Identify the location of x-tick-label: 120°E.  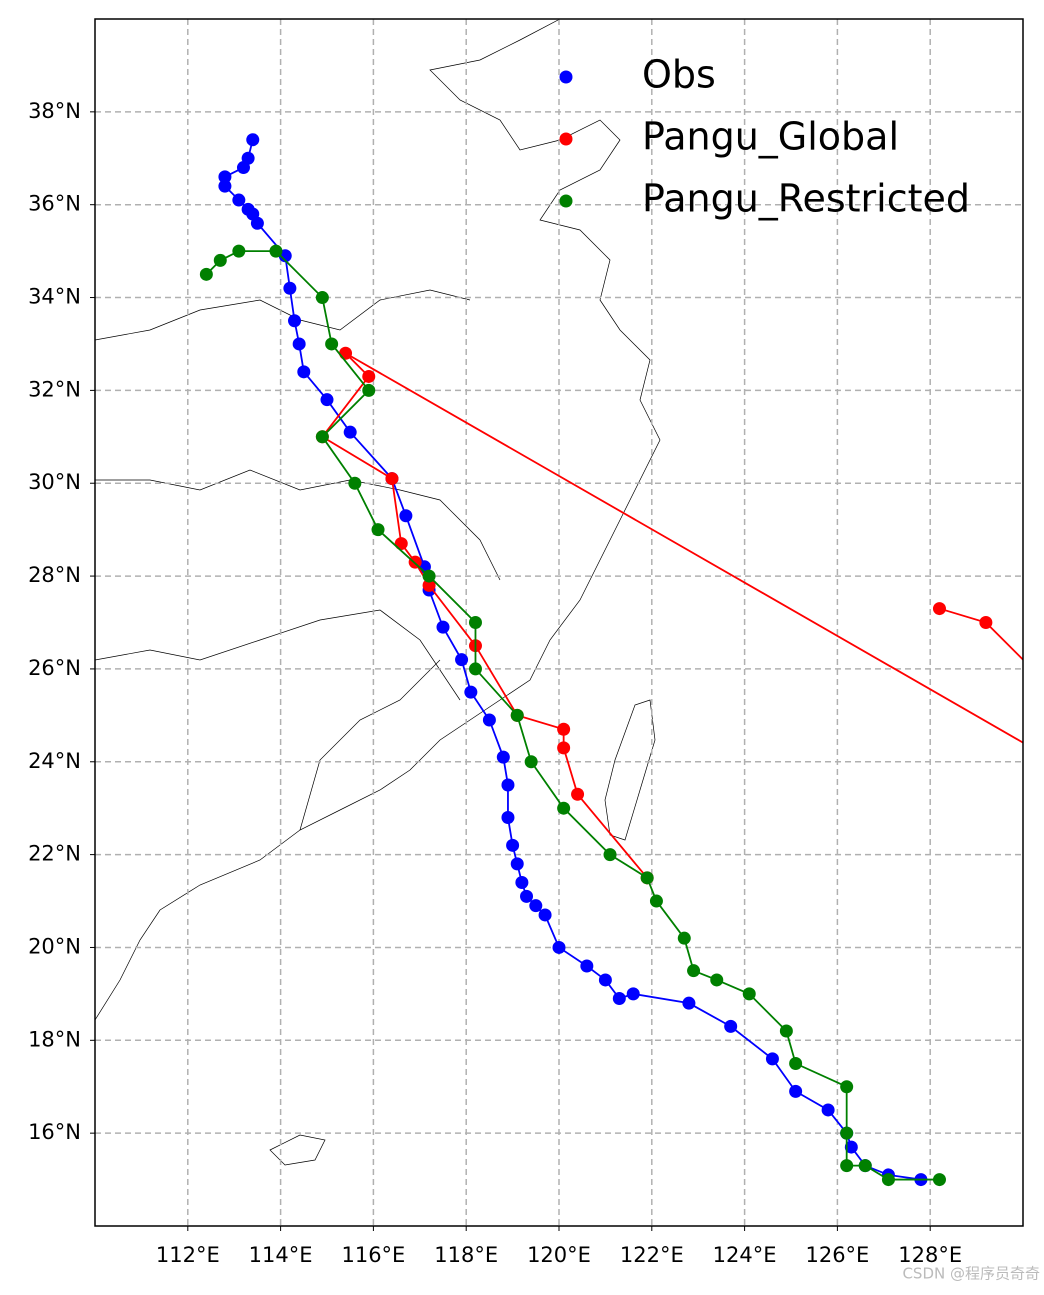
(559, 1255).